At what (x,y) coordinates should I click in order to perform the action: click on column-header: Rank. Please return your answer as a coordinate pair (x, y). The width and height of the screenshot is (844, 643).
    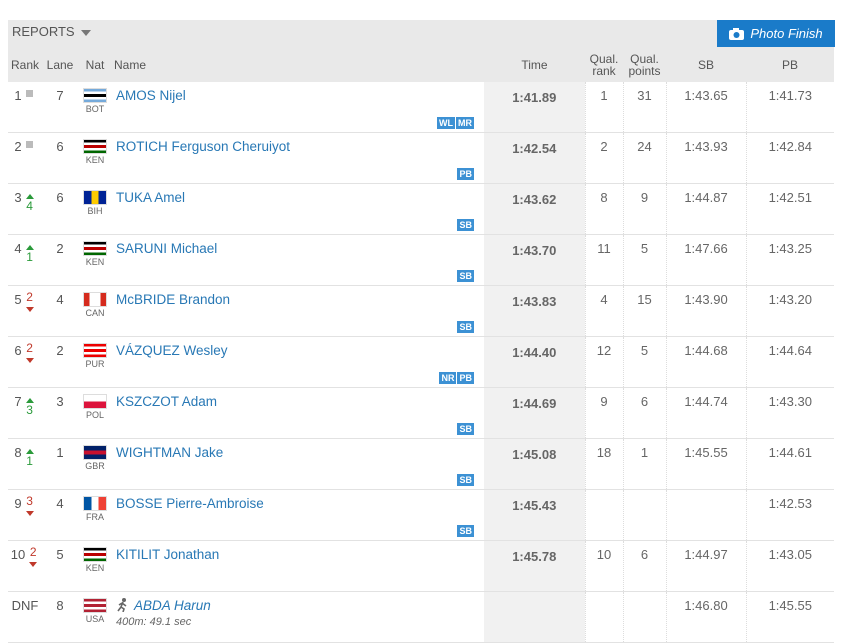
    Looking at the image, I should click on (25, 64).